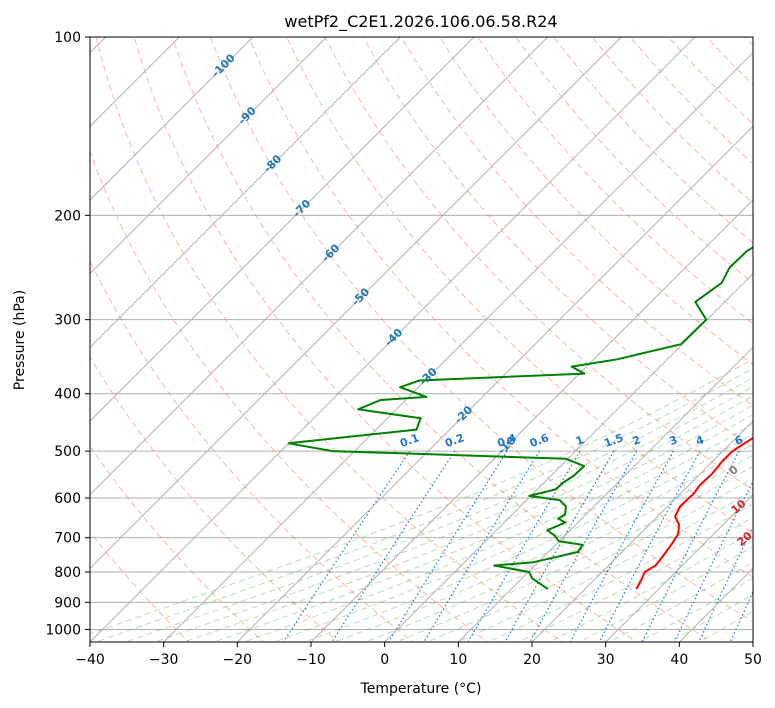 The height and width of the screenshot is (708, 775). Describe the element at coordinates (539, 440) in the screenshot. I see `mixing-ratio-label: 0.6` at that location.